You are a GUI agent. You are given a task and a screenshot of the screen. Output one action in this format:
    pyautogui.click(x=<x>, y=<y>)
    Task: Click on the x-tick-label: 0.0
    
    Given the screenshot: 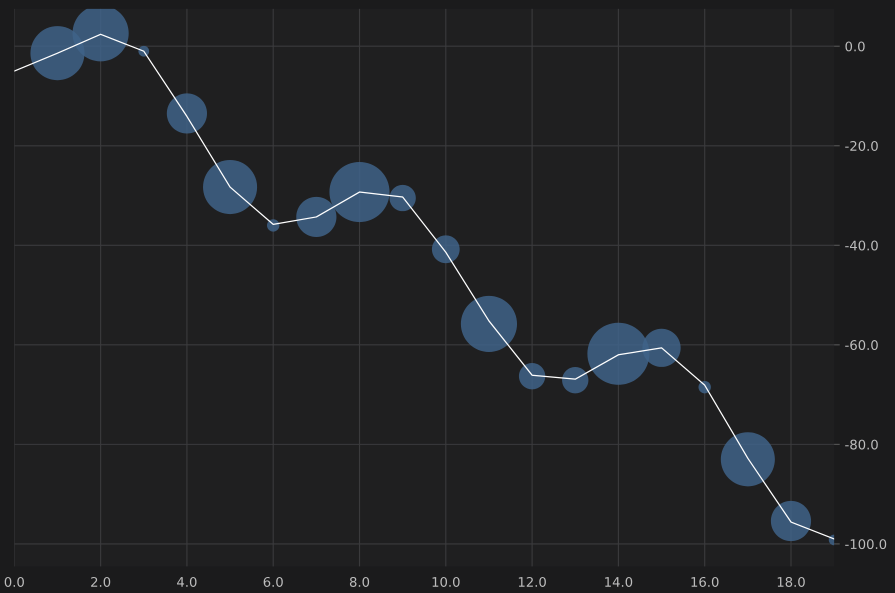 What is the action you would take?
    pyautogui.click(x=14, y=581)
    